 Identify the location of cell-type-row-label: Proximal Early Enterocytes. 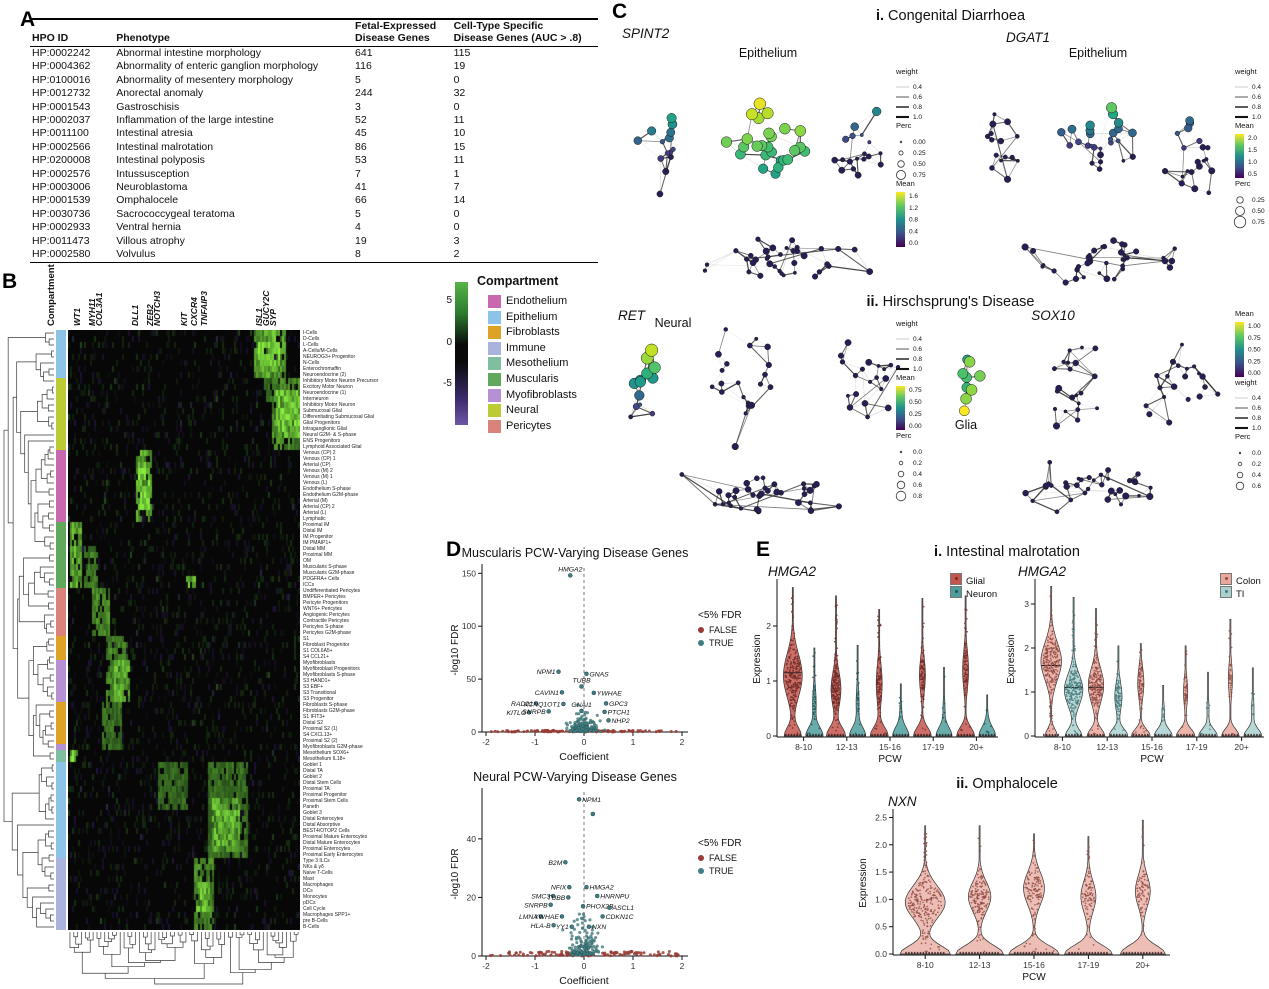
(333, 854).